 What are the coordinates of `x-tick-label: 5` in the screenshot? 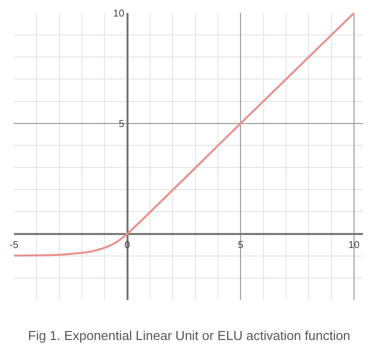 It's located at (241, 245).